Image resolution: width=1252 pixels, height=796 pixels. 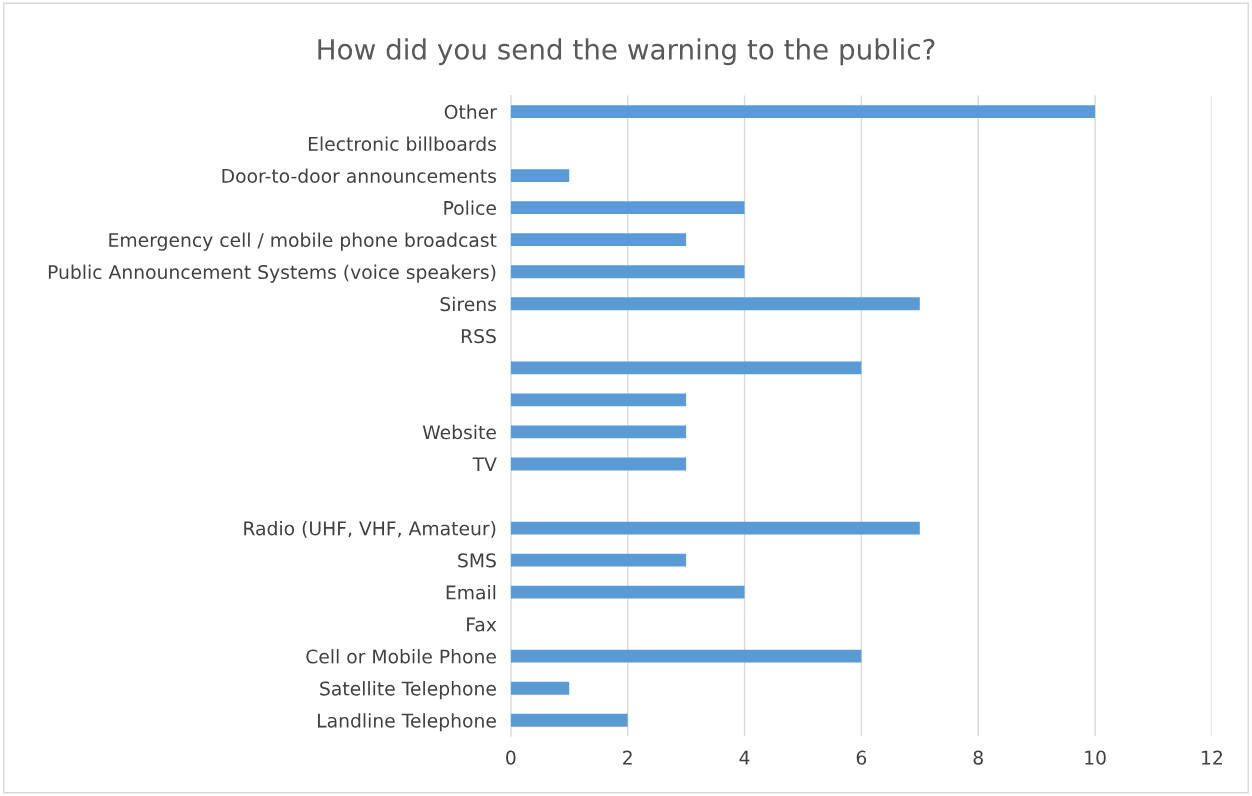 What do you see at coordinates (468, 304) in the screenshot?
I see `y-tick-label: Sirens` at bounding box center [468, 304].